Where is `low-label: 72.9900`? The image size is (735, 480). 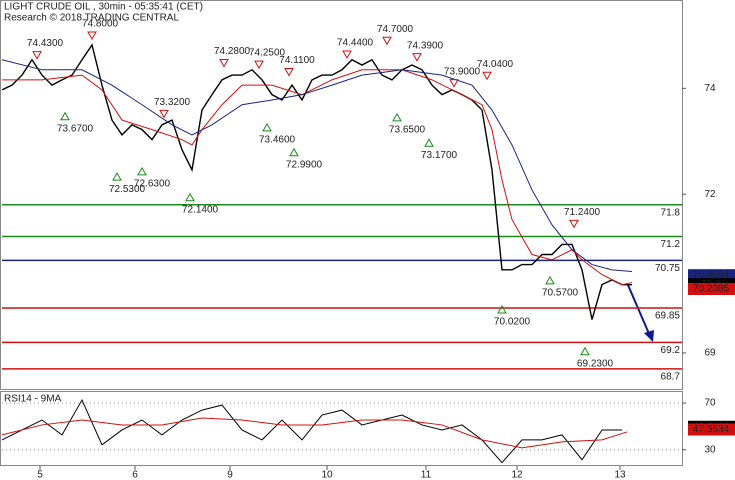 low-label: 72.9900 is located at coordinates (304, 164).